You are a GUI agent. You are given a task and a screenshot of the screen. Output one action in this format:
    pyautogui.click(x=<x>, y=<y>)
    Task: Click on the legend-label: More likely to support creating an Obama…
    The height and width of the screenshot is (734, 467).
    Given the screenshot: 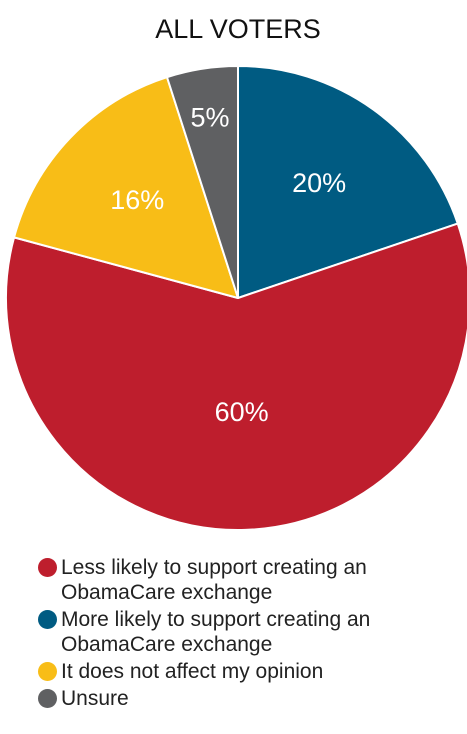 What is the action you would take?
    pyautogui.click(x=216, y=632)
    